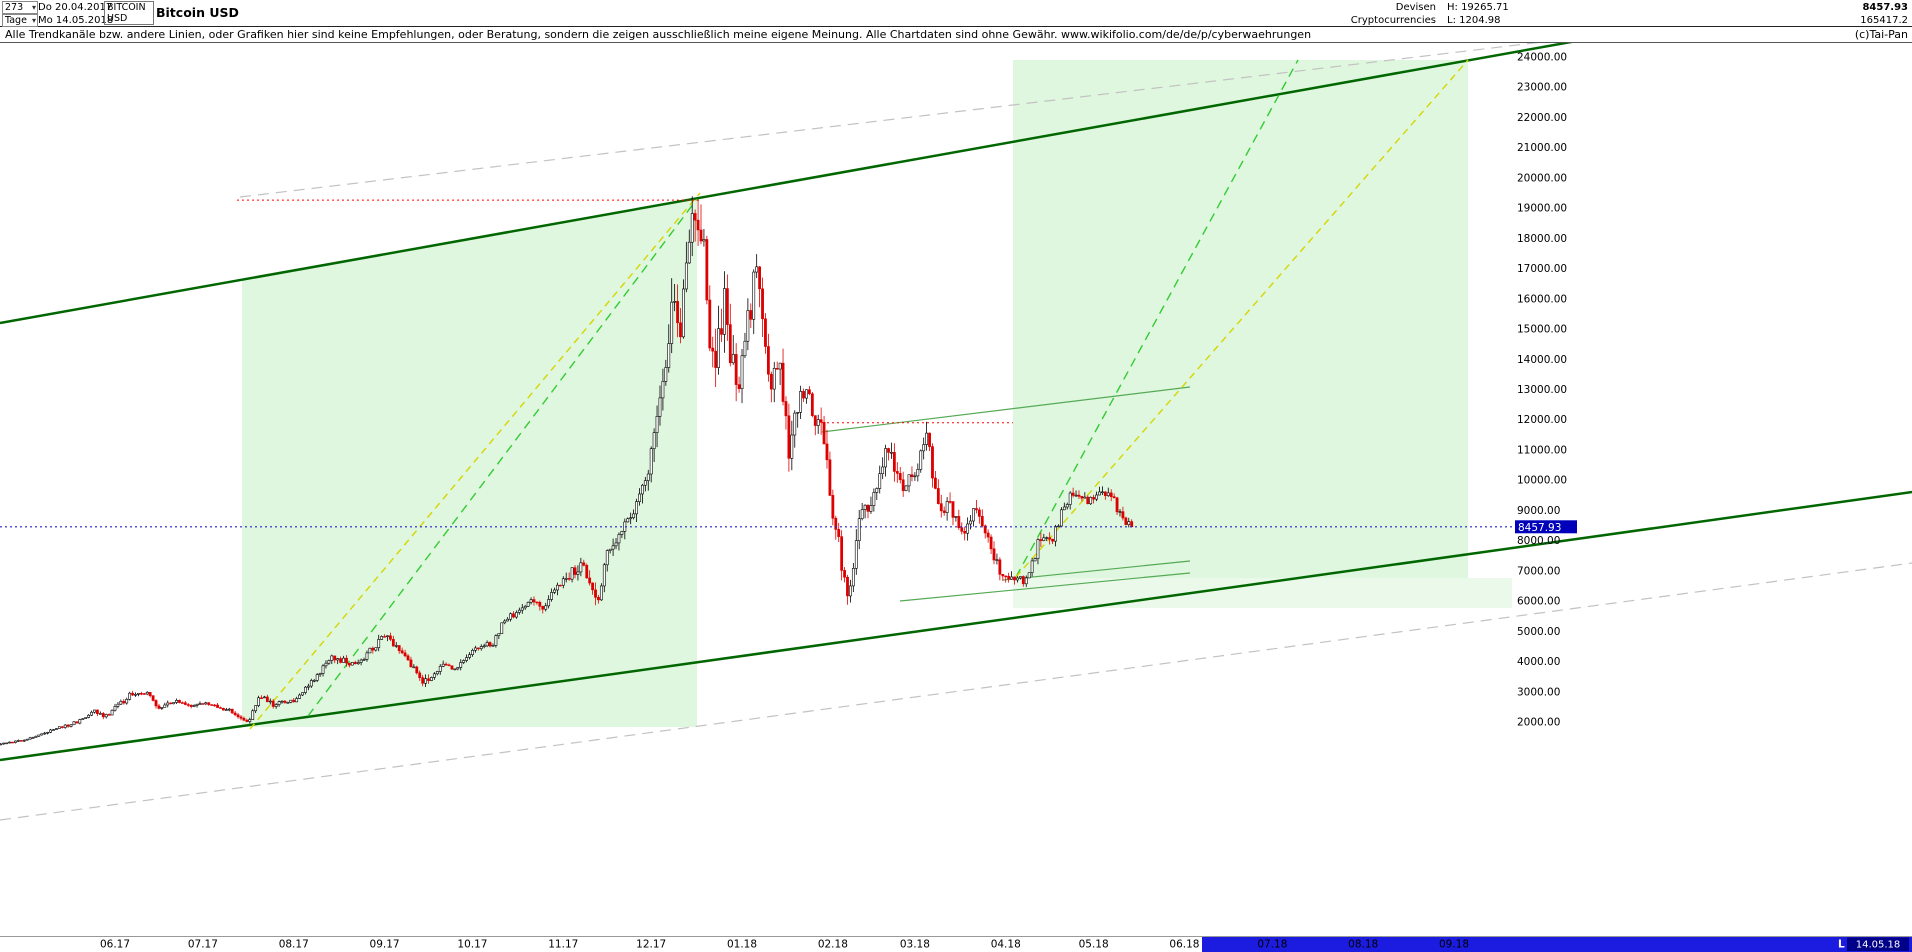 The width and height of the screenshot is (1912, 952). What do you see at coordinates (1542, 269) in the screenshot?
I see `price-axis-label: 17000.00` at bounding box center [1542, 269].